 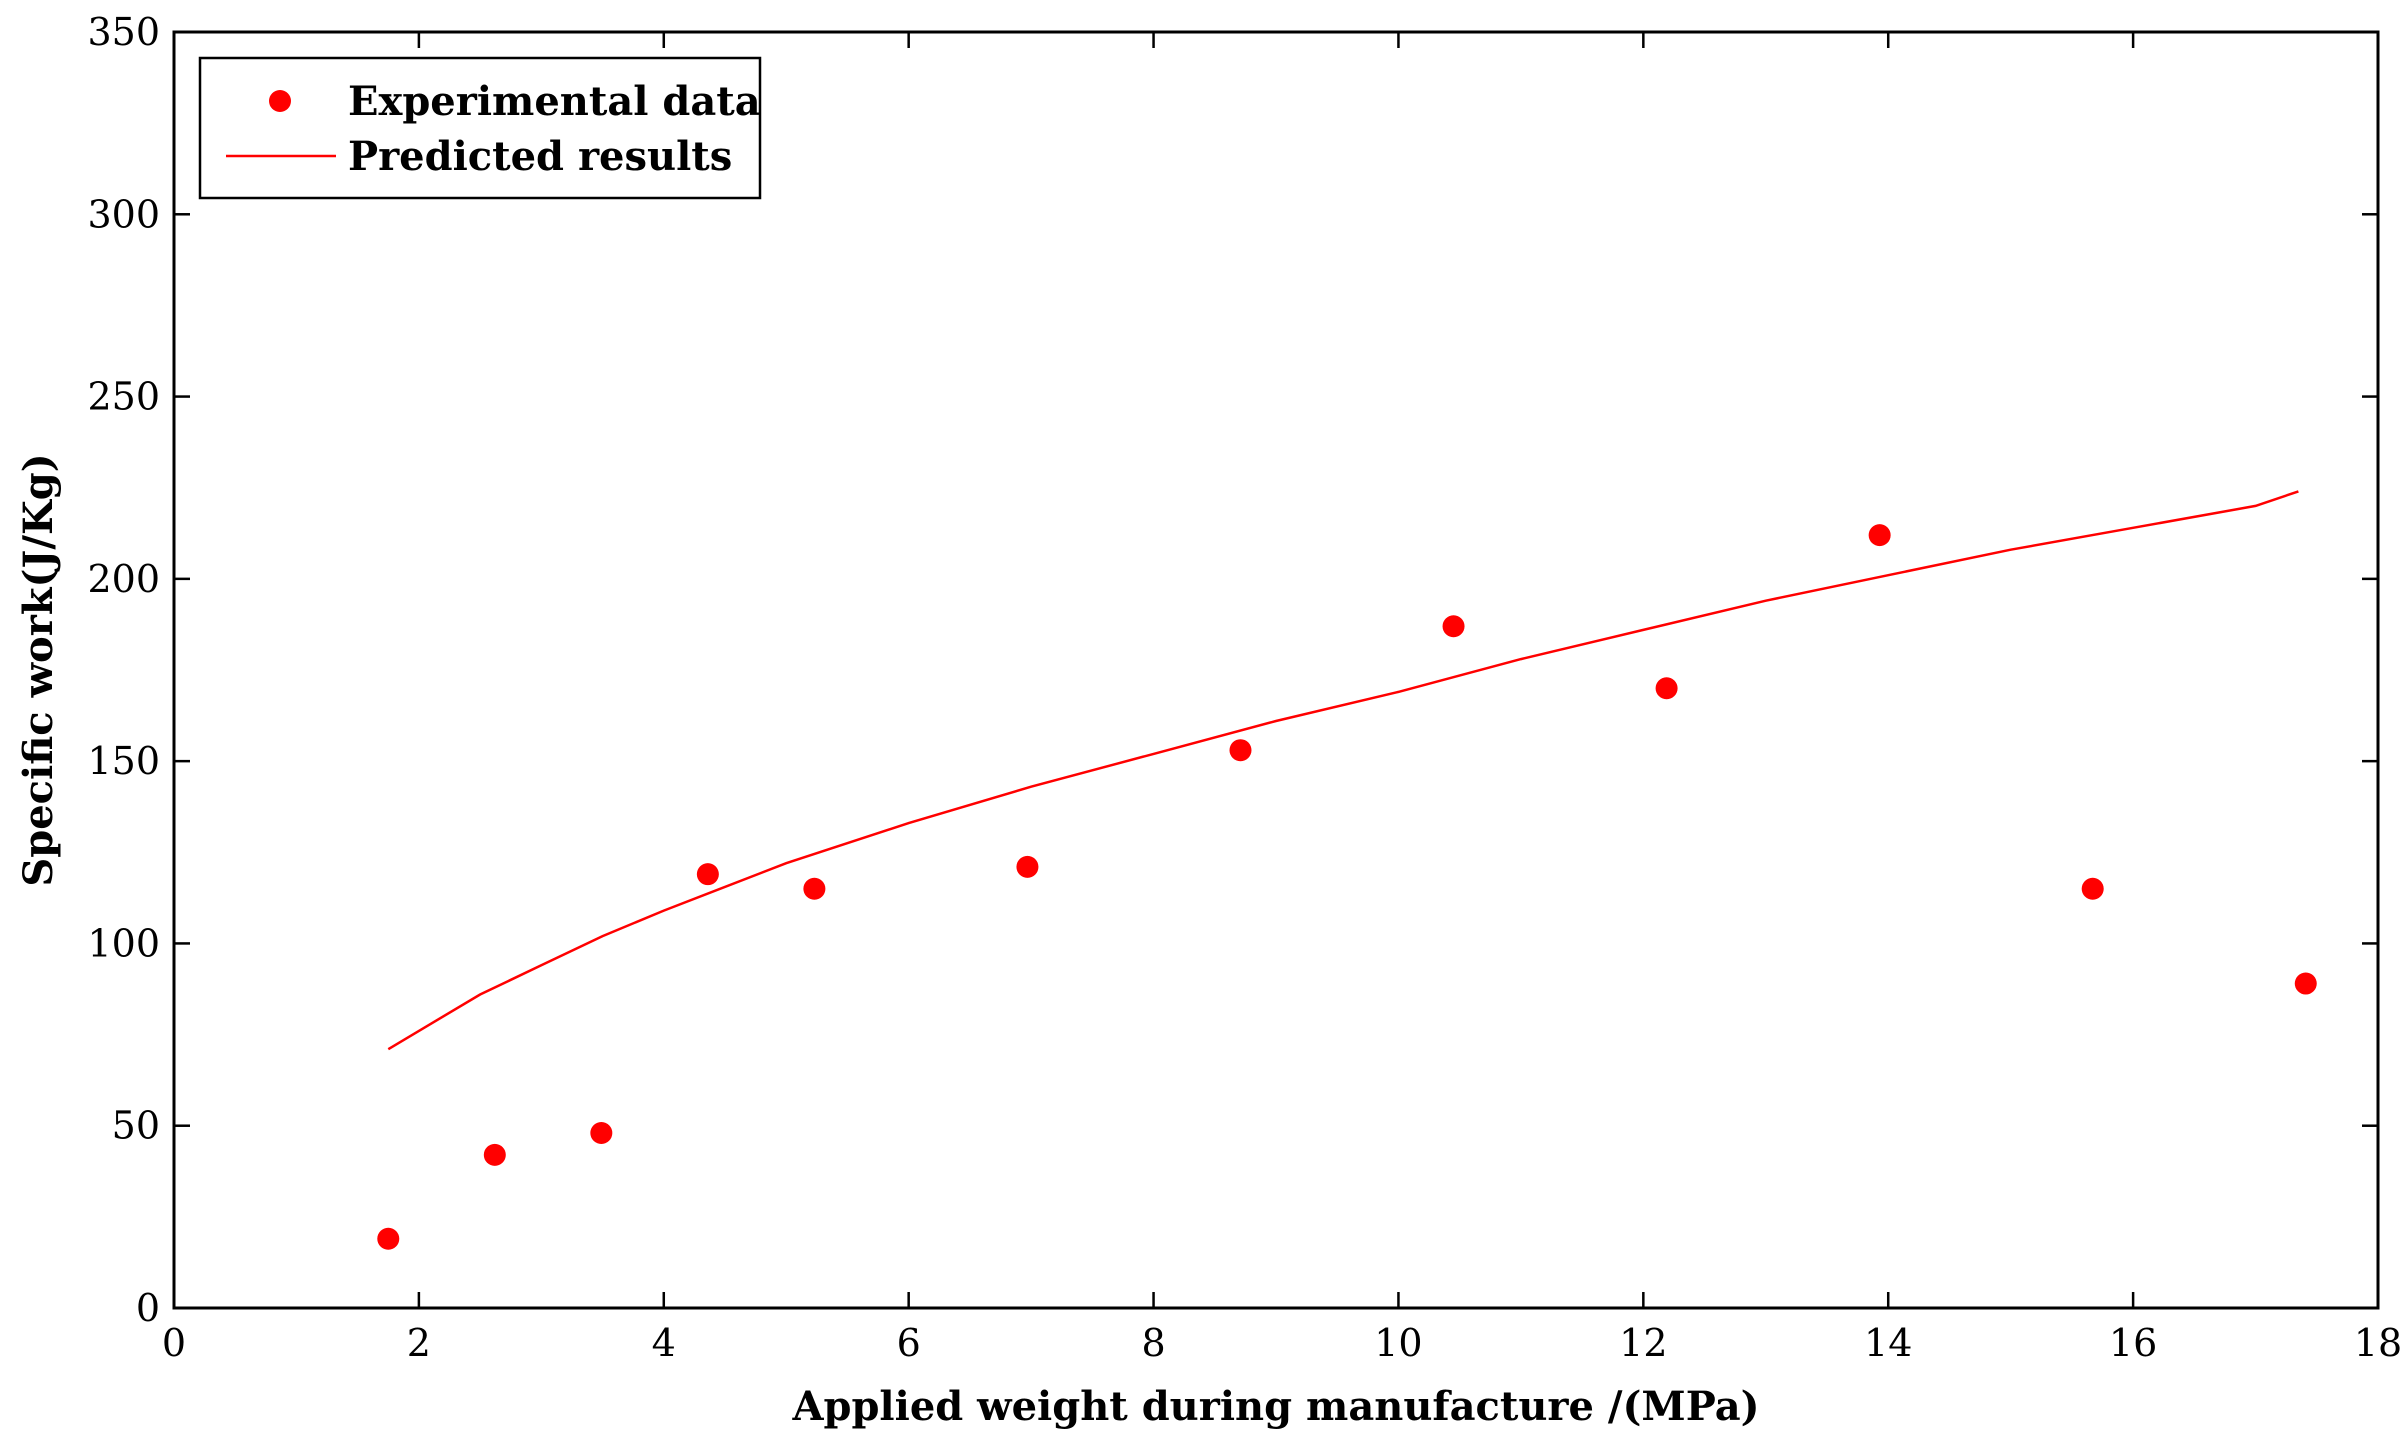 What do you see at coordinates (664, 1343) in the screenshot?
I see `x-tick-label: 4` at bounding box center [664, 1343].